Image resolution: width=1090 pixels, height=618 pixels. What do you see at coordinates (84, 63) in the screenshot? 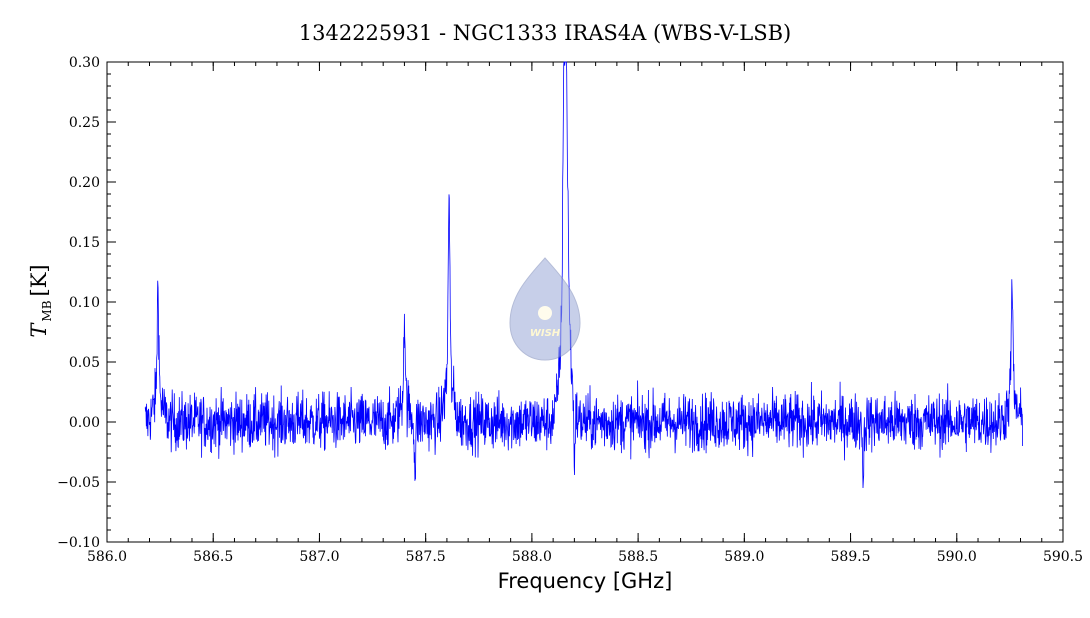
I see `y-tick-label: 0.30` at bounding box center [84, 63].